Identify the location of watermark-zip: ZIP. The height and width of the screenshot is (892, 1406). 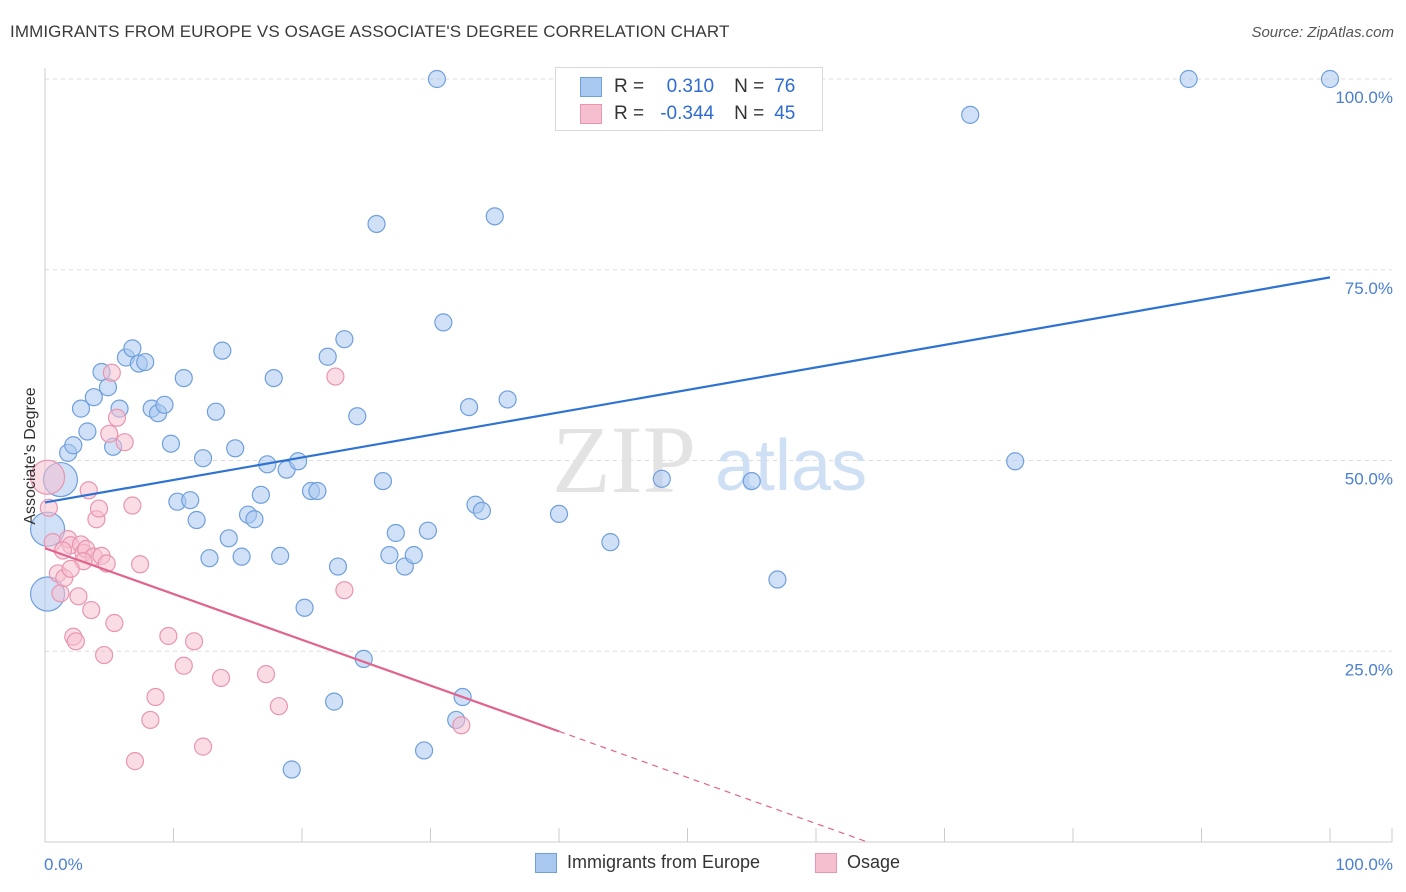
(624, 459).